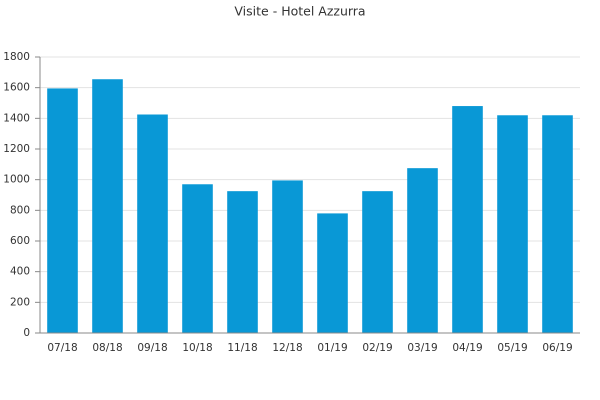 Image resolution: width=600 pixels, height=400 pixels. What do you see at coordinates (20, 302) in the screenshot?
I see `y-tick-label: 200` at bounding box center [20, 302].